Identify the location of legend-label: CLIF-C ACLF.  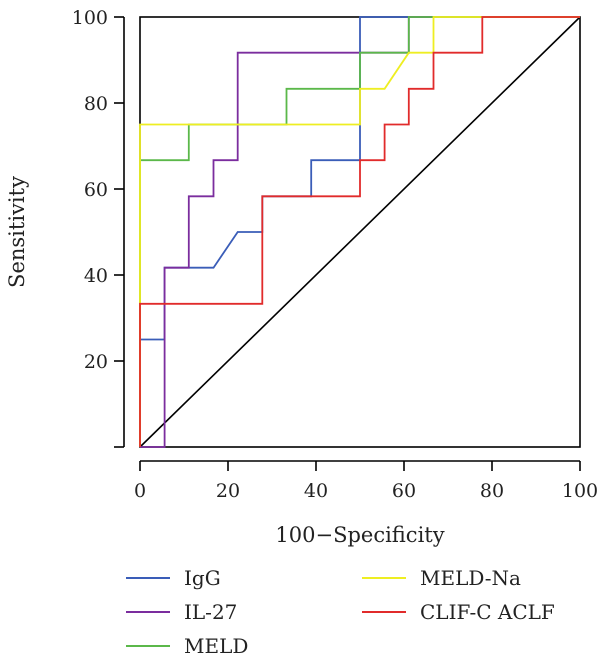
(487, 612).